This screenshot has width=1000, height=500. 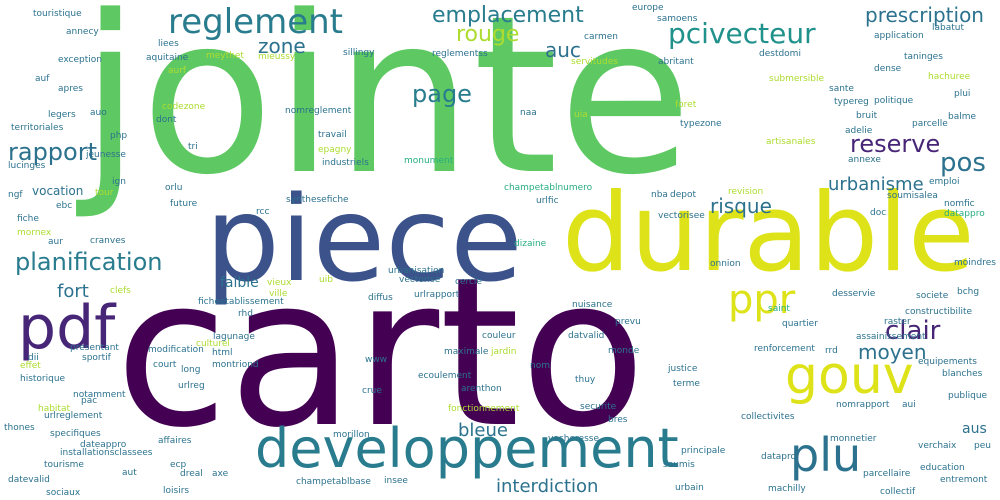 I want to click on word-emplacement: emplacement, so click(x=508, y=15).